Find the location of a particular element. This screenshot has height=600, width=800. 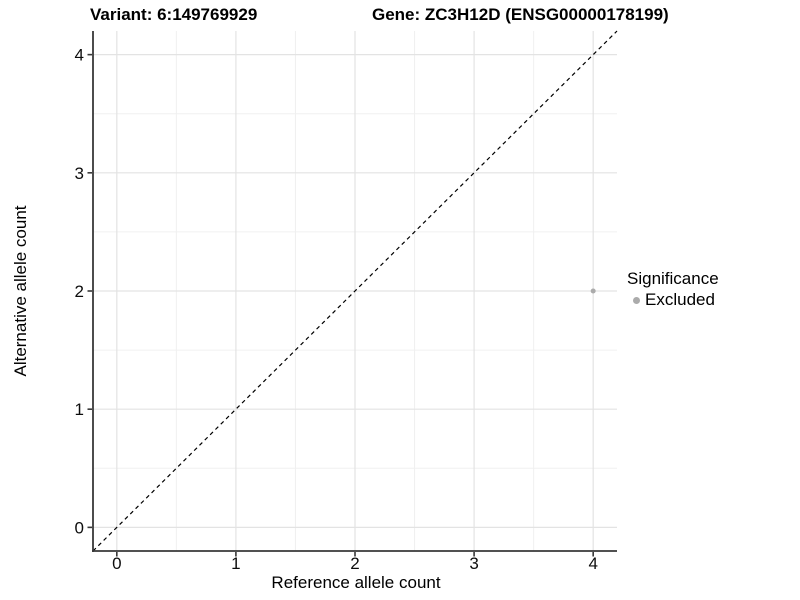

x-tick-label: 0 is located at coordinates (116, 563).